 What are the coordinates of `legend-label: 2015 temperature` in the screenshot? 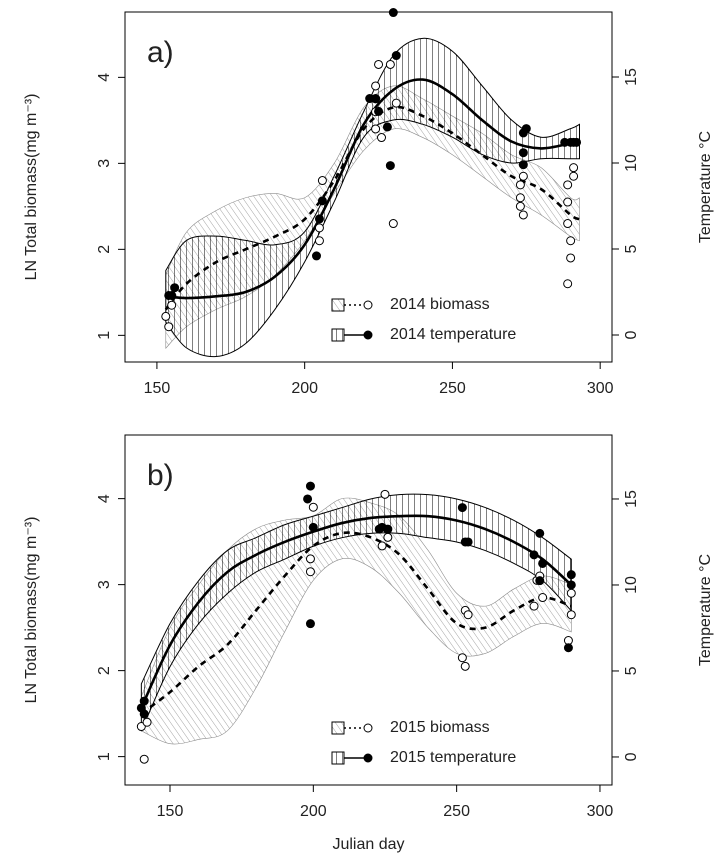 It's located at (453, 757).